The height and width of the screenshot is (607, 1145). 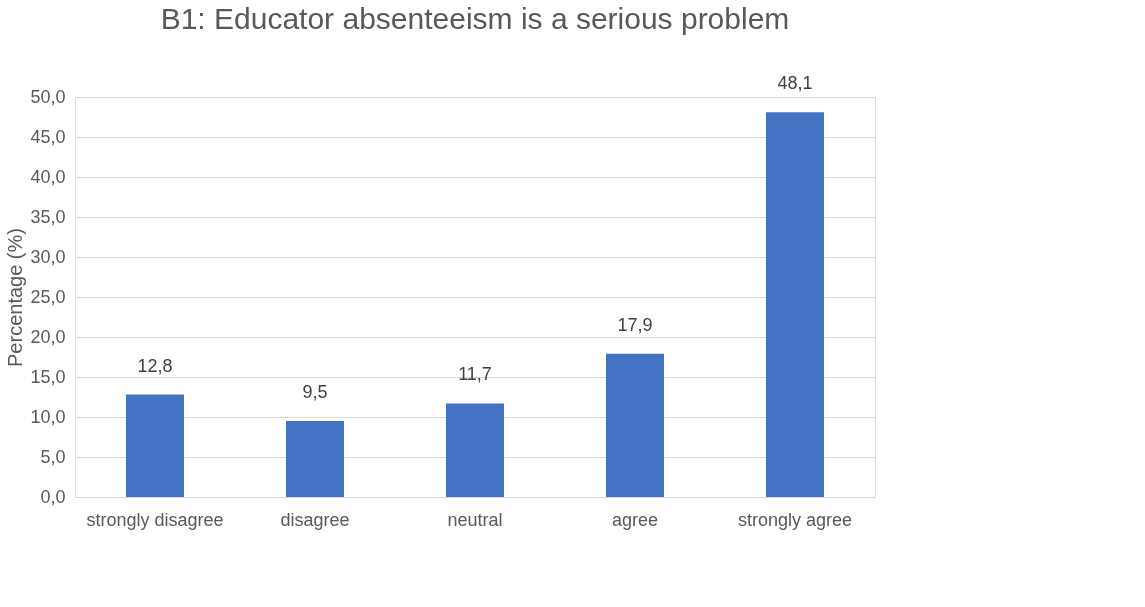 I want to click on y-tick-label: 15,0, so click(x=48, y=376).